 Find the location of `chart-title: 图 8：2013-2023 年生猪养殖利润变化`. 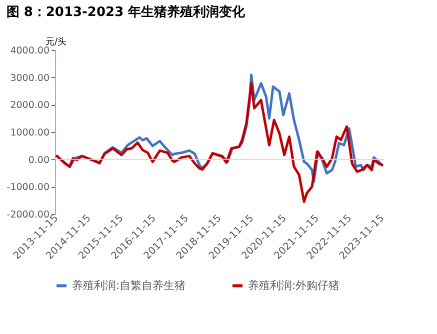

chart-title: 图 8：2013-2023 年生猪养殖利润变化 is located at coordinates (126, 12).